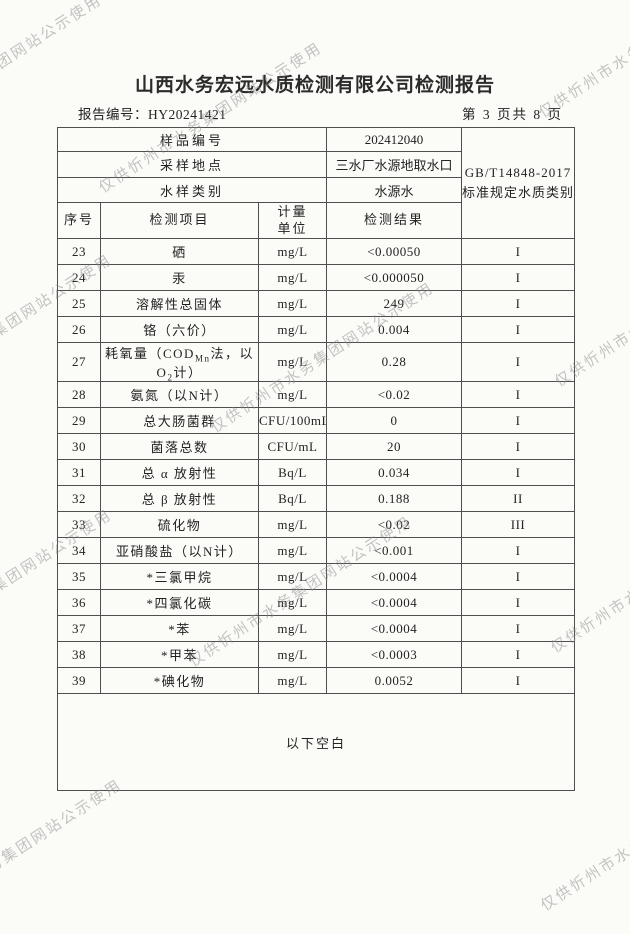 The height and width of the screenshot is (934, 630). What do you see at coordinates (394, 446) in the screenshot?
I see `result: 20` at bounding box center [394, 446].